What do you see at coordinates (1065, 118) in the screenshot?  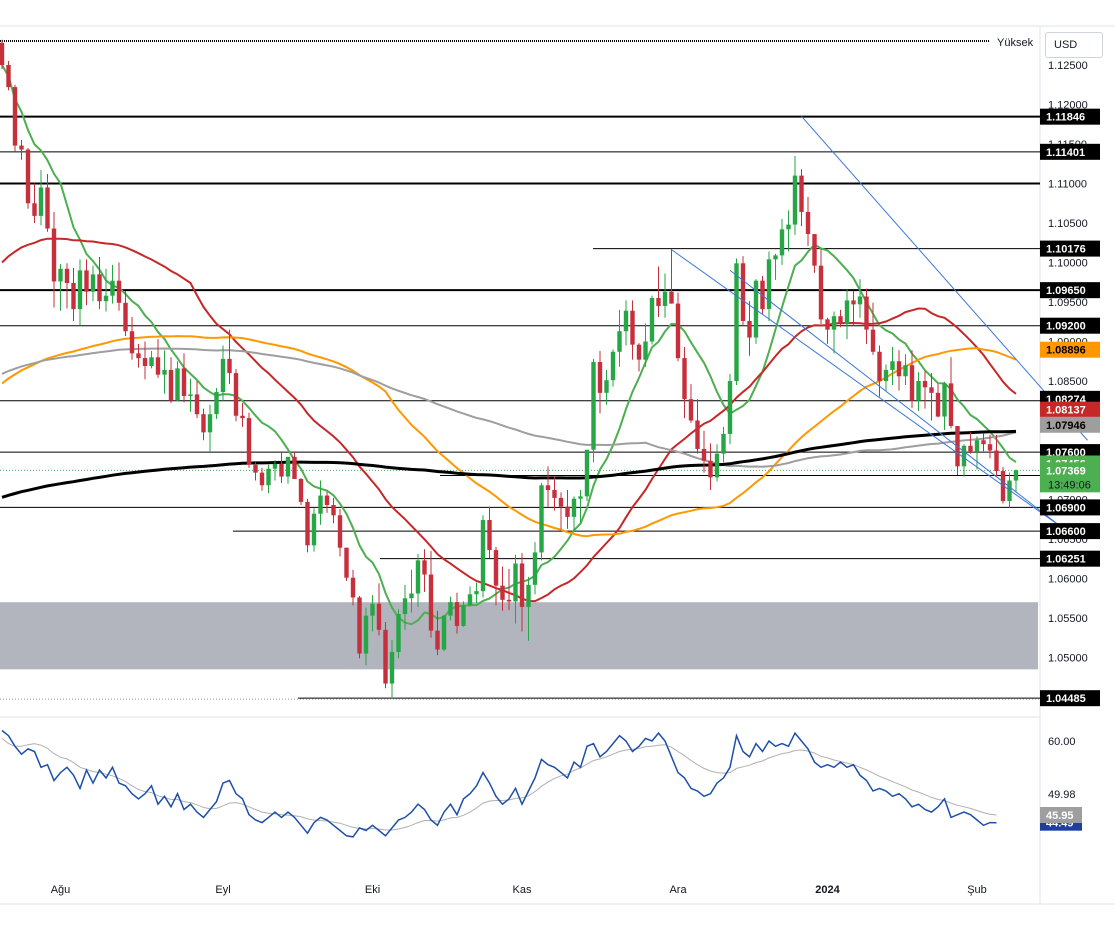 I see `level-label-text: 1.11846` at bounding box center [1065, 118].